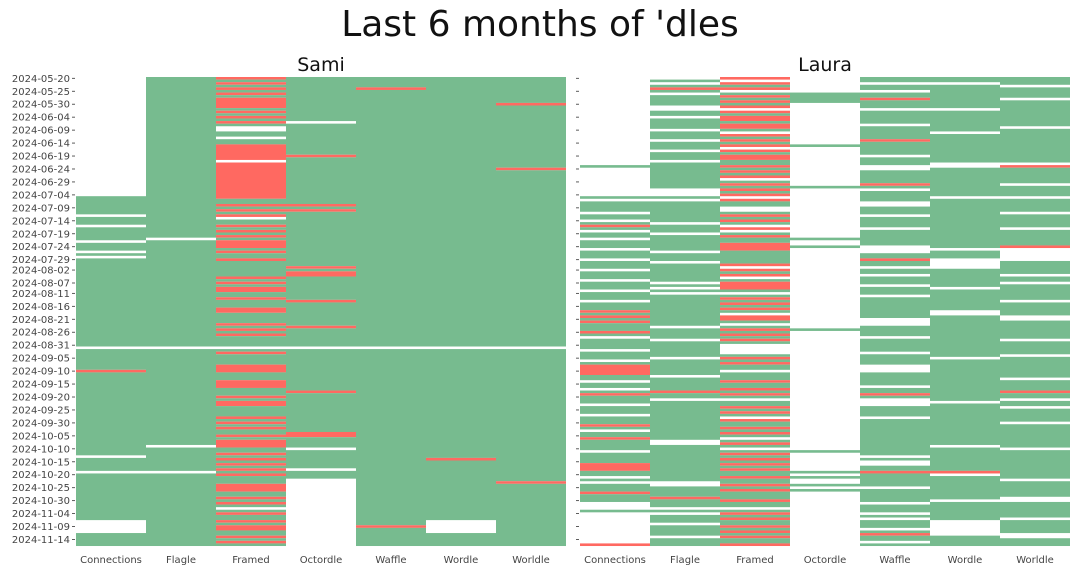 This screenshot has width=1080, height=576. What do you see at coordinates (965, 560) in the screenshot?
I see `x-tick-label: Wordle` at bounding box center [965, 560].